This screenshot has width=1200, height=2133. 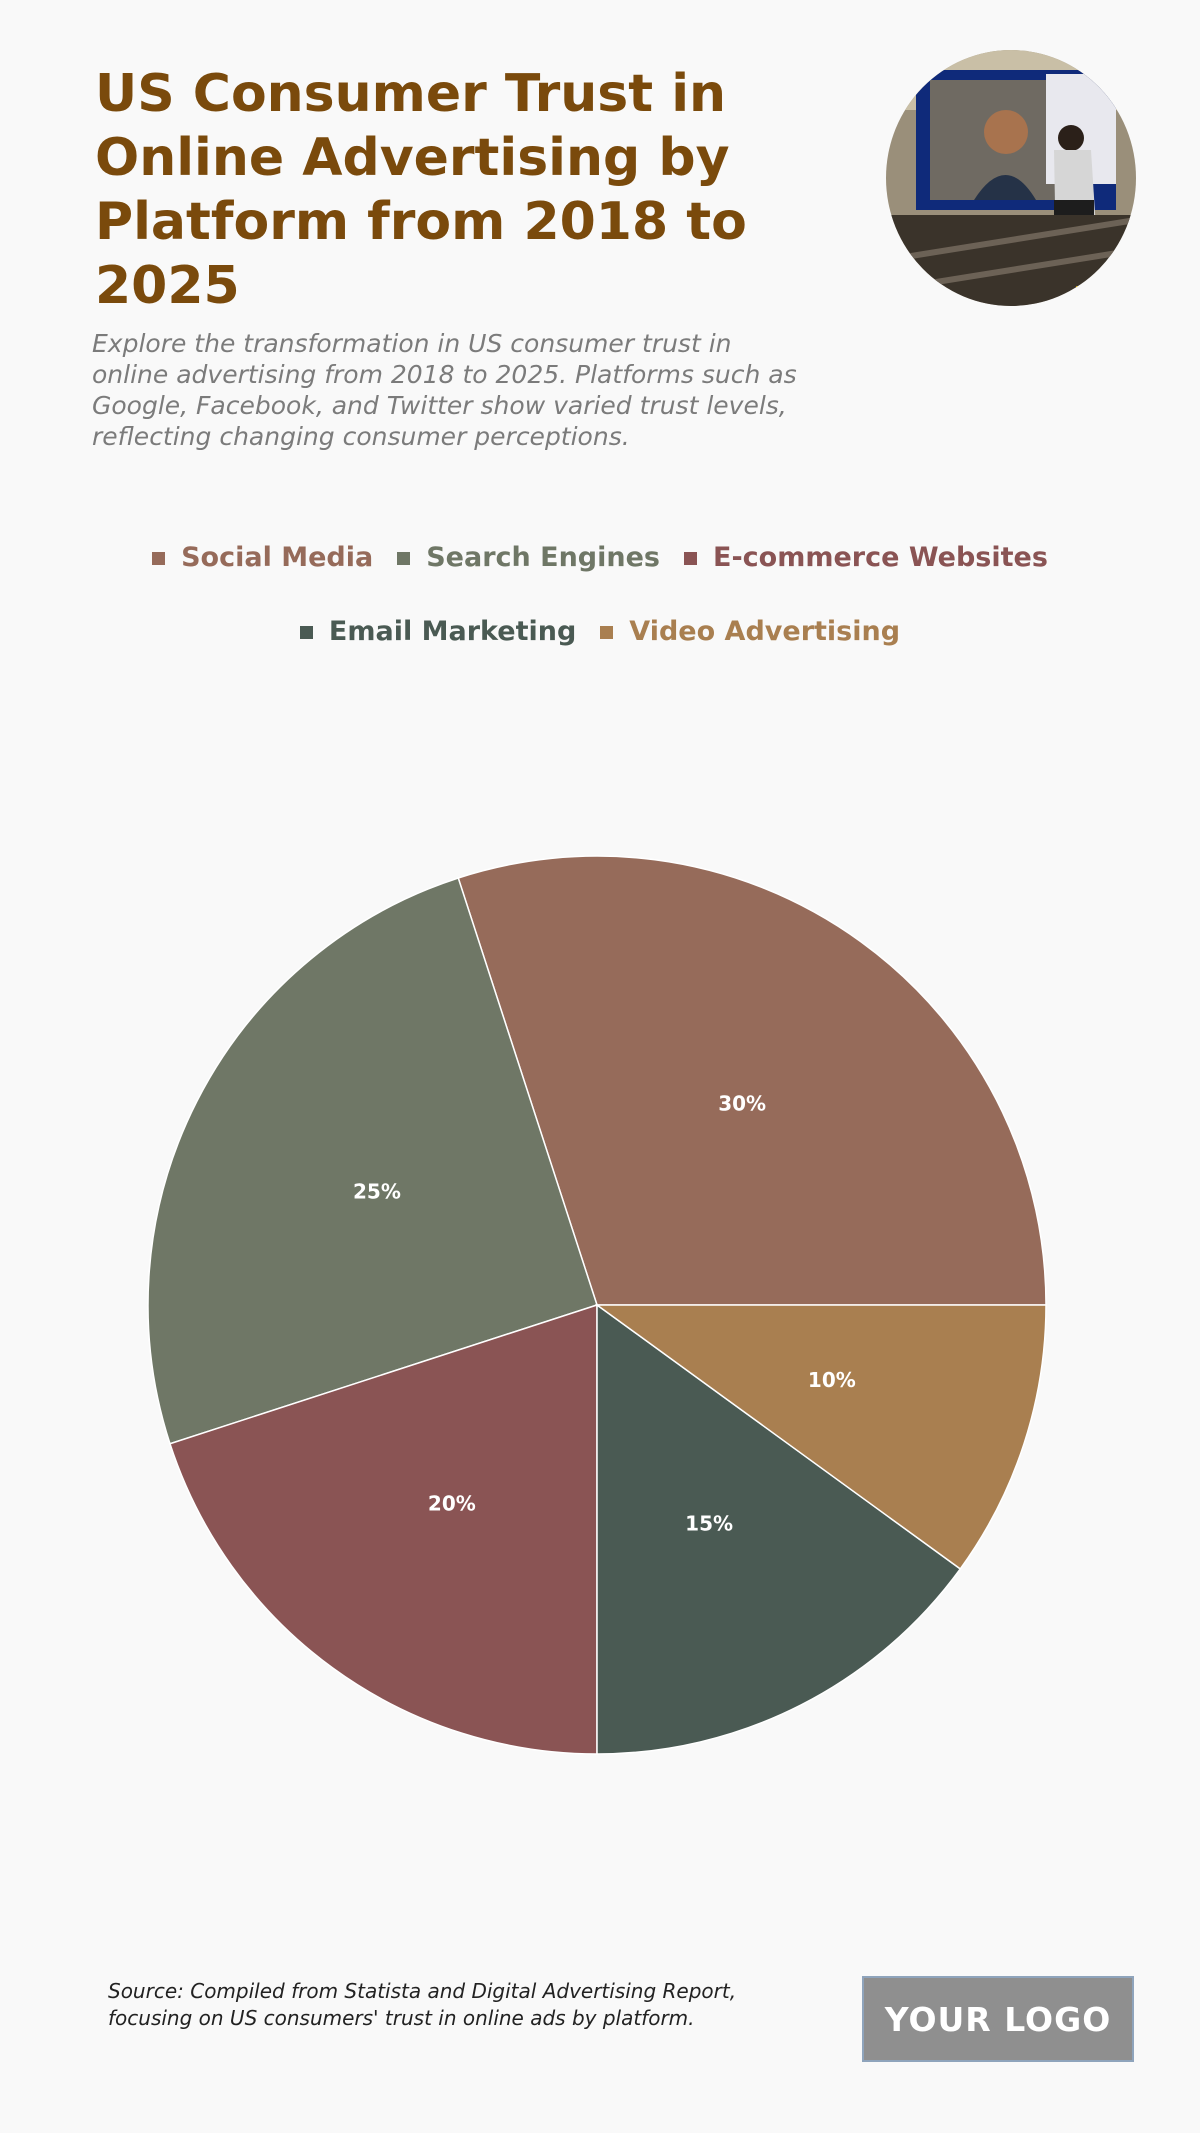 What do you see at coordinates (383, 1529) in the screenshot?
I see `pie-slice-e-commerce-websites` at bounding box center [383, 1529].